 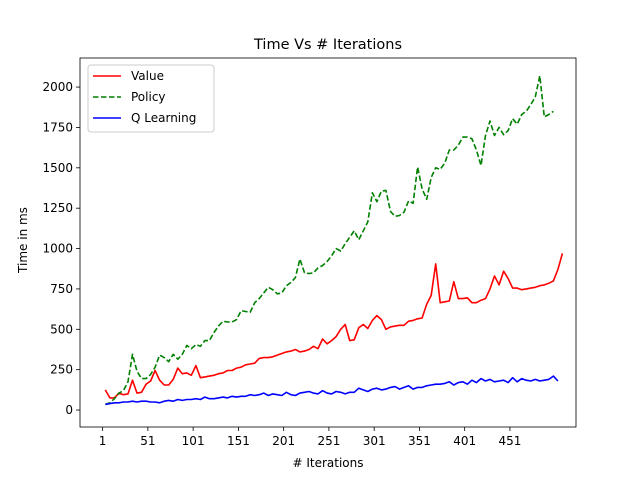 I want to click on y-tick-label: 750, so click(x=61, y=289).